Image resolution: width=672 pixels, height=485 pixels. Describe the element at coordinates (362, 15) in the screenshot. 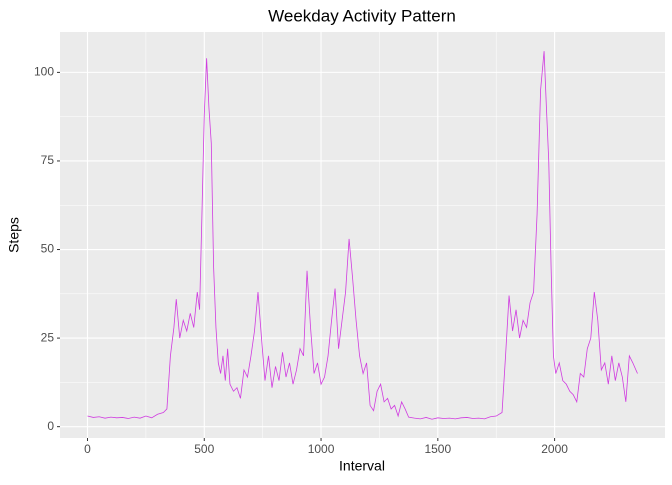

I see `chart-title: Weekday Activity Pattern` at that location.